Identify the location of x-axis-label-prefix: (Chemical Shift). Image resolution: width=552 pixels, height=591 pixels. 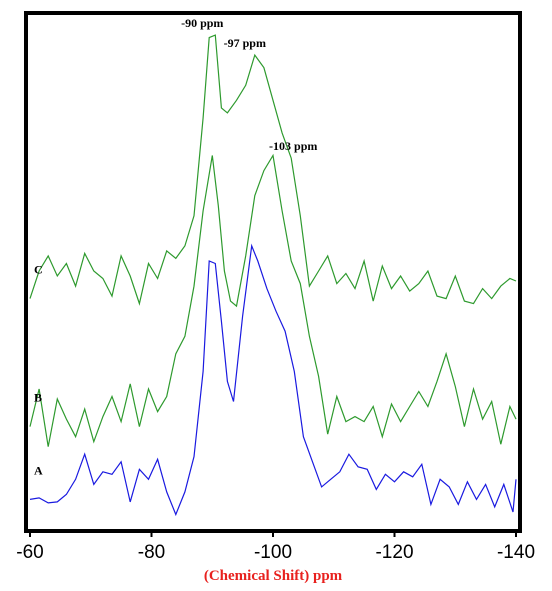
(258, 576).